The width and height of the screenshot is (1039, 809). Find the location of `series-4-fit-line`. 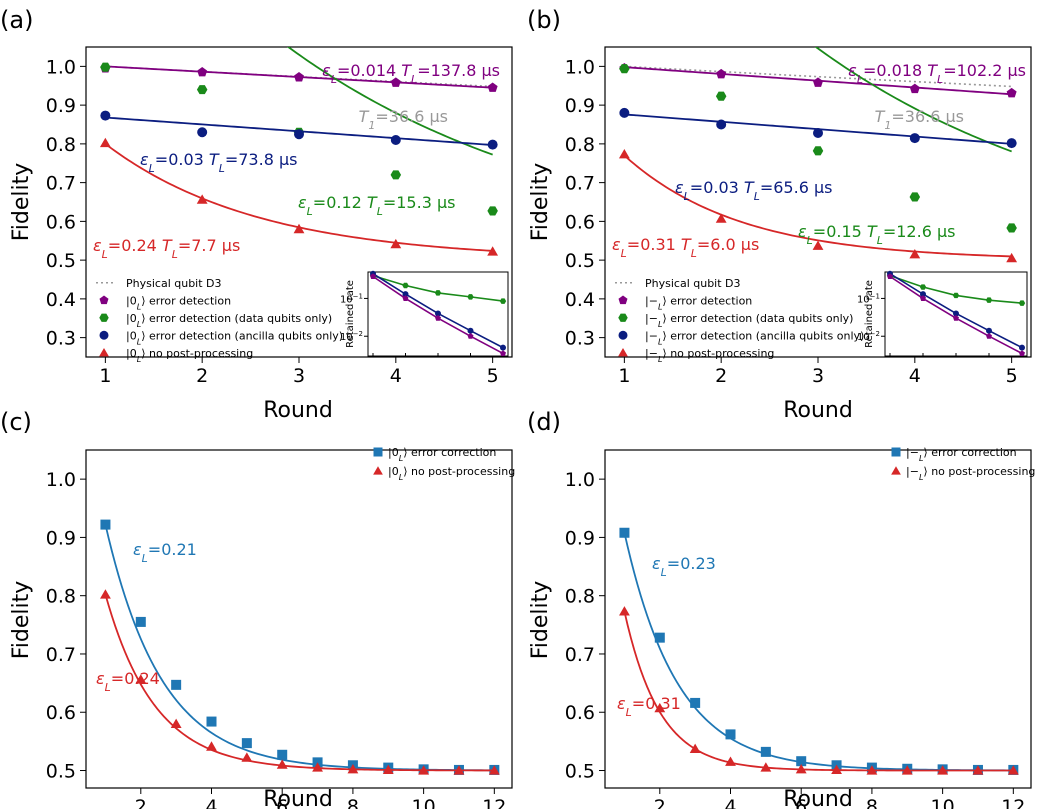

series-4-fit-line is located at coordinates (817, 206).